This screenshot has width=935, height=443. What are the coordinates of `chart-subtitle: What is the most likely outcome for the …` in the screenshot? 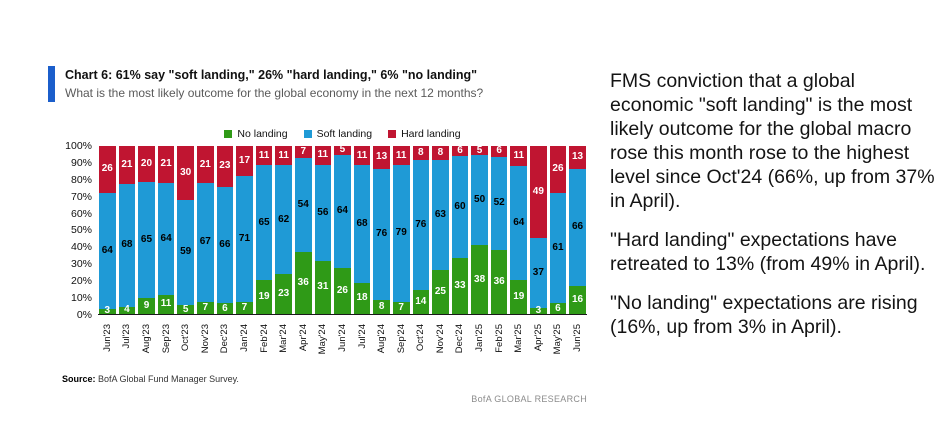 It's located at (274, 92).